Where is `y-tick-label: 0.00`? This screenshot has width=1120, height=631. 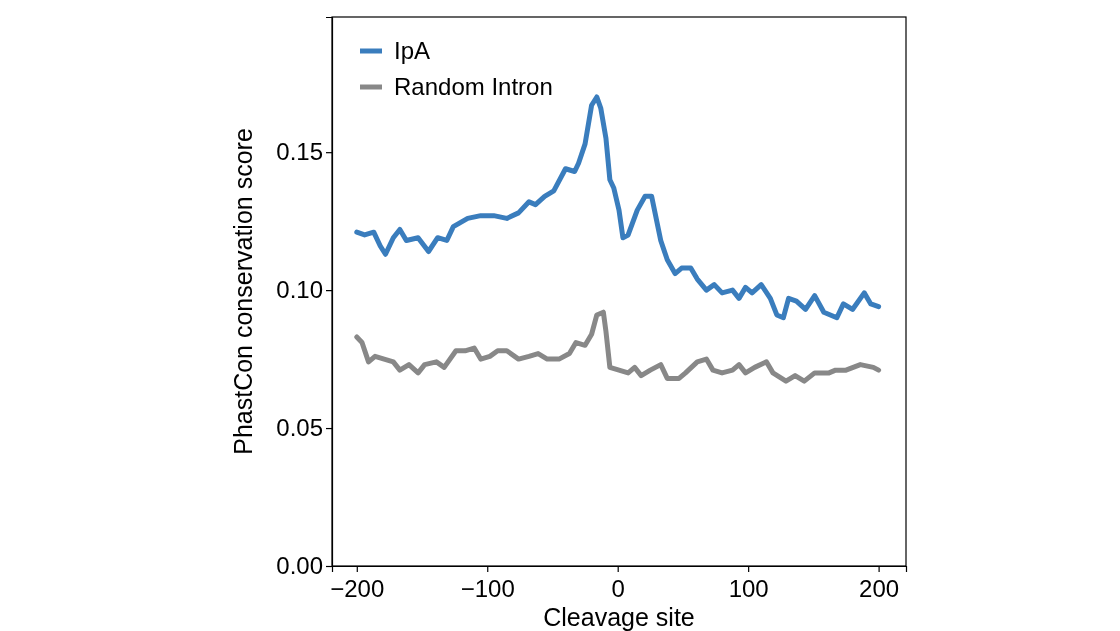 y-tick-label: 0.00 is located at coordinates (299, 566).